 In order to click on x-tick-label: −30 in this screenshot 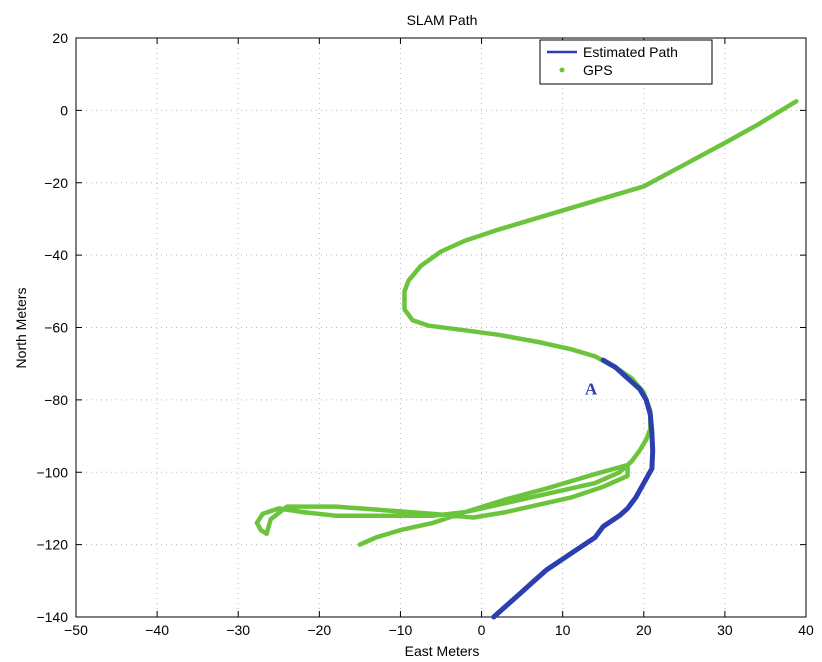, I will do `click(238, 630)`.